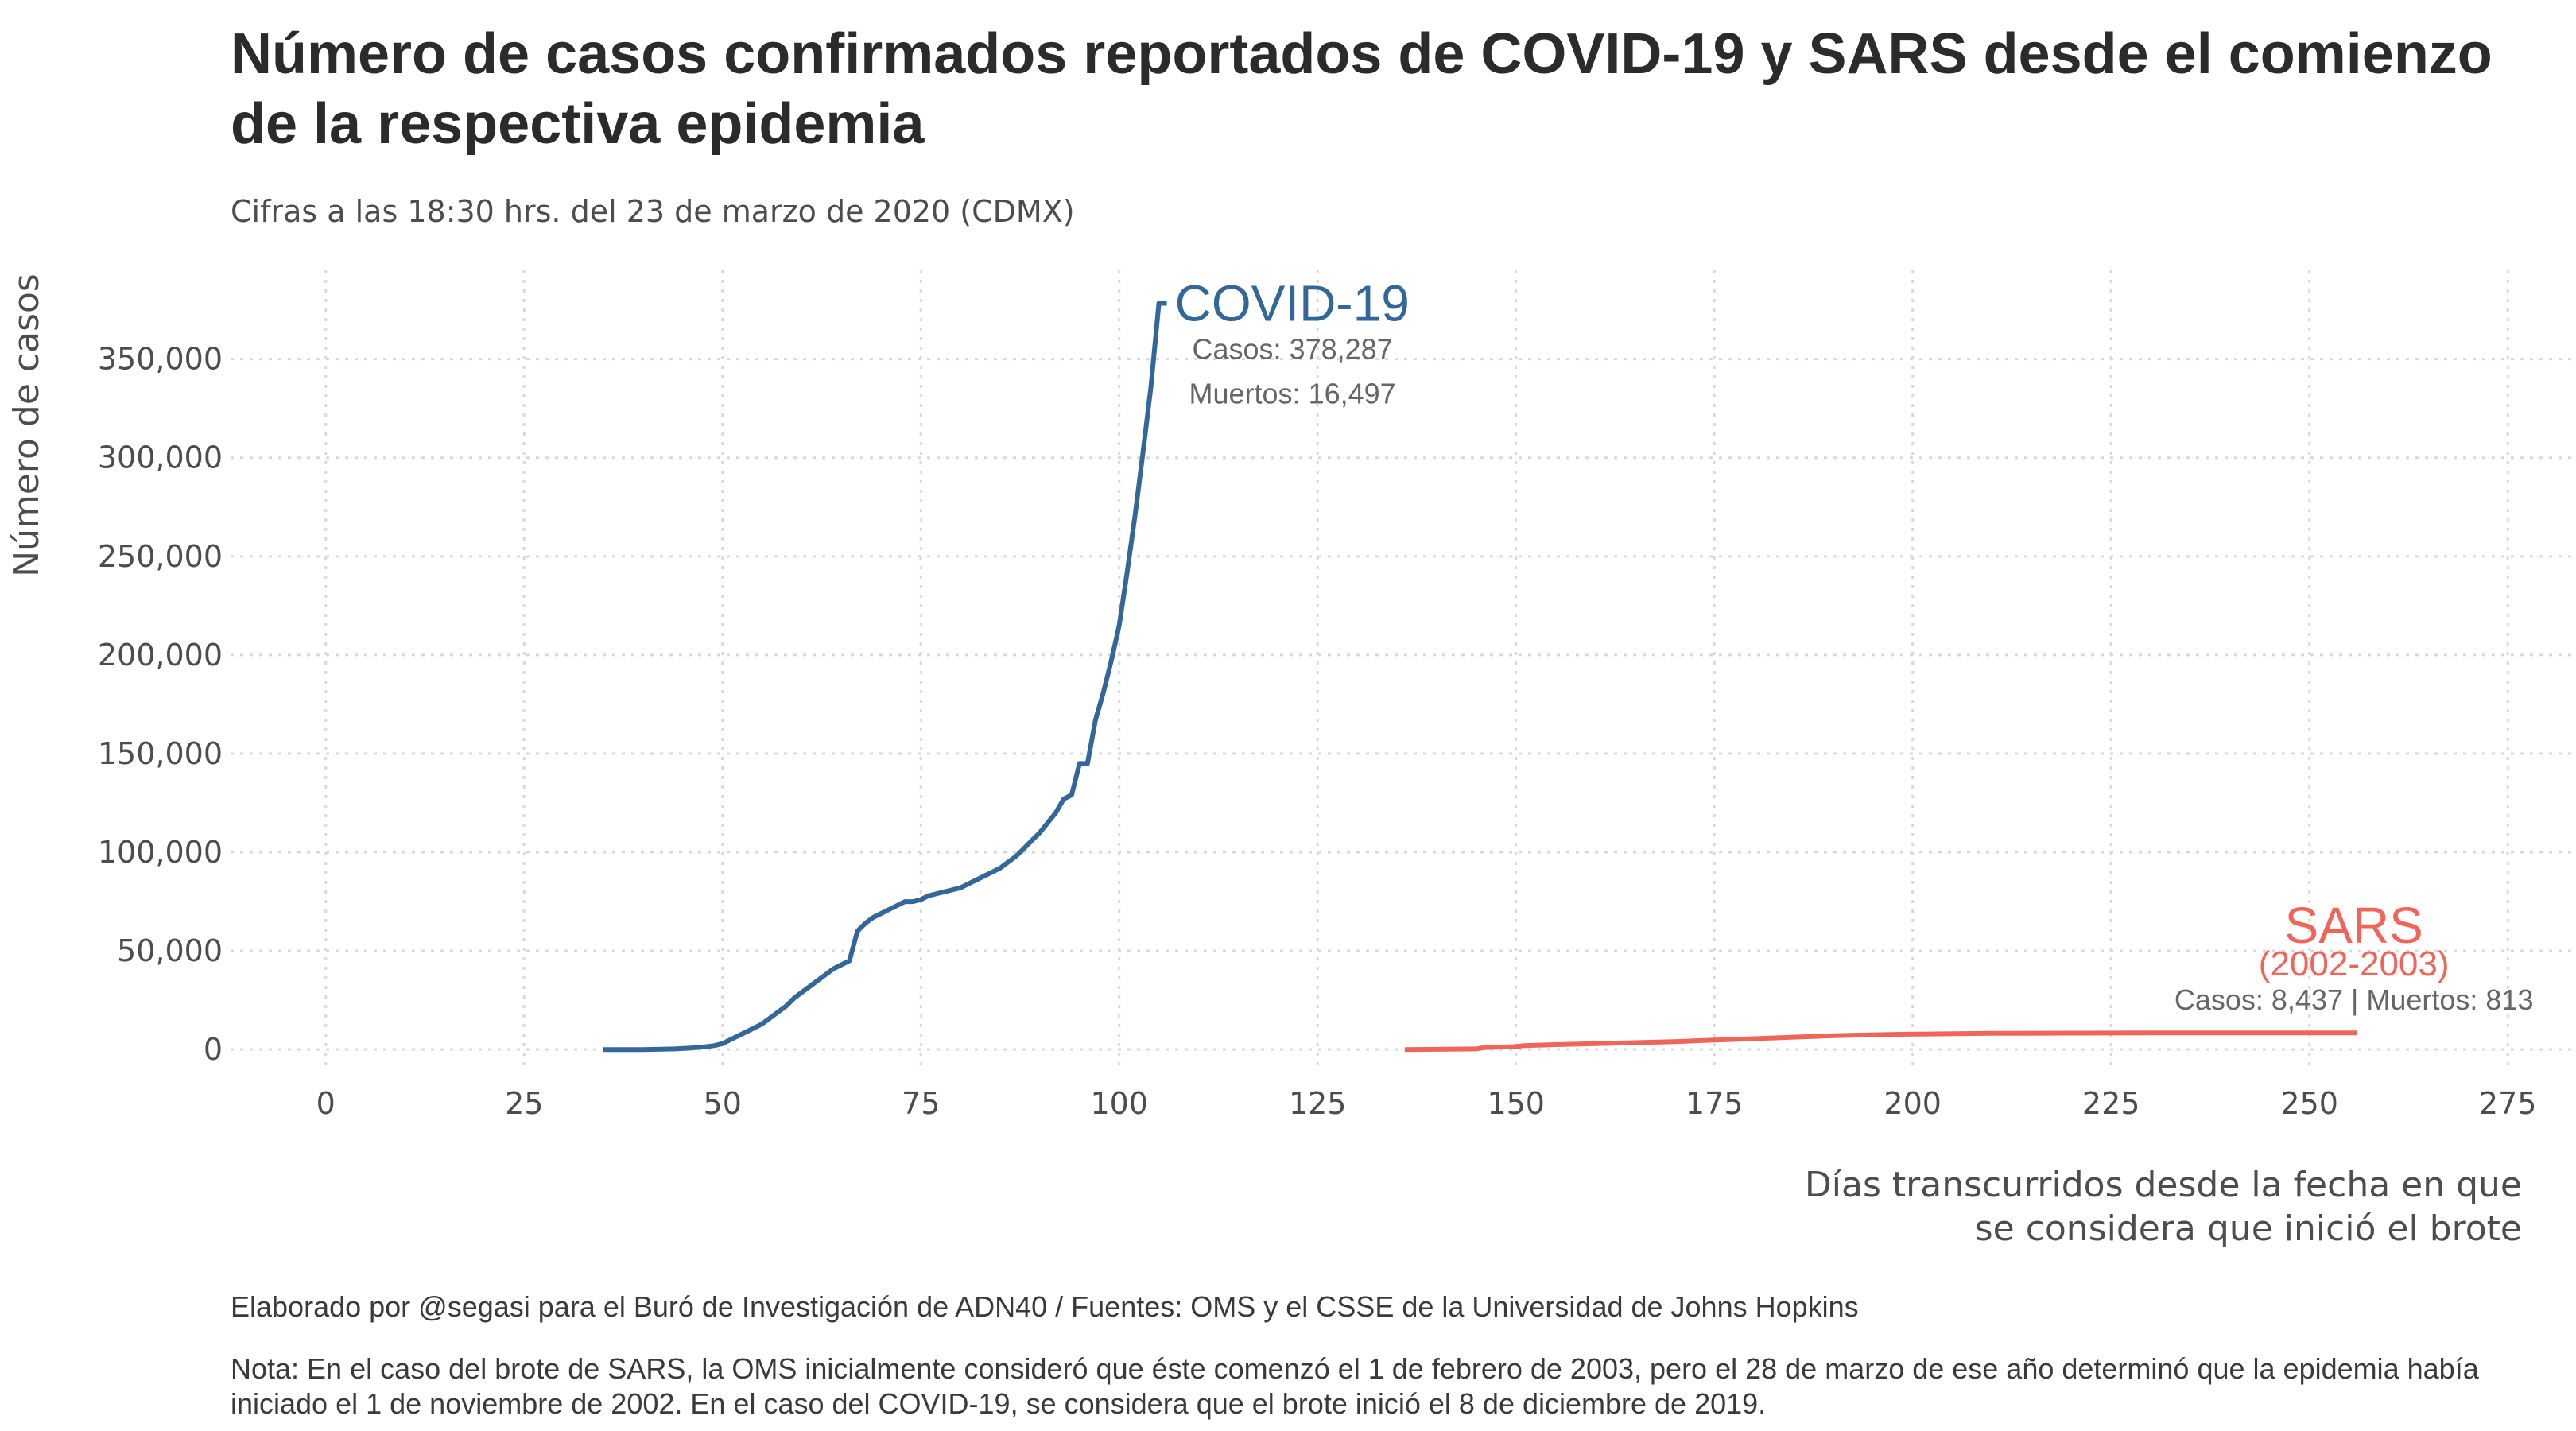  Describe the element at coordinates (2249, 1228) in the screenshot. I see `x-axis-label-line-2: se considera que inició el brote` at that location.